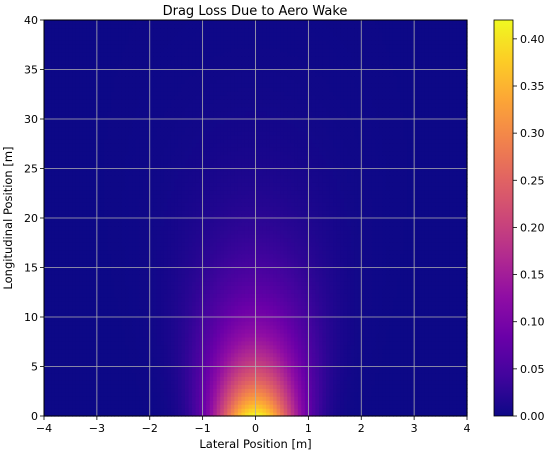 The width and height of the screenshot is (550, 454). Describe the element at coordinates (34, 416) in the screenshot. I see `y-tick-label: 0` at that location.